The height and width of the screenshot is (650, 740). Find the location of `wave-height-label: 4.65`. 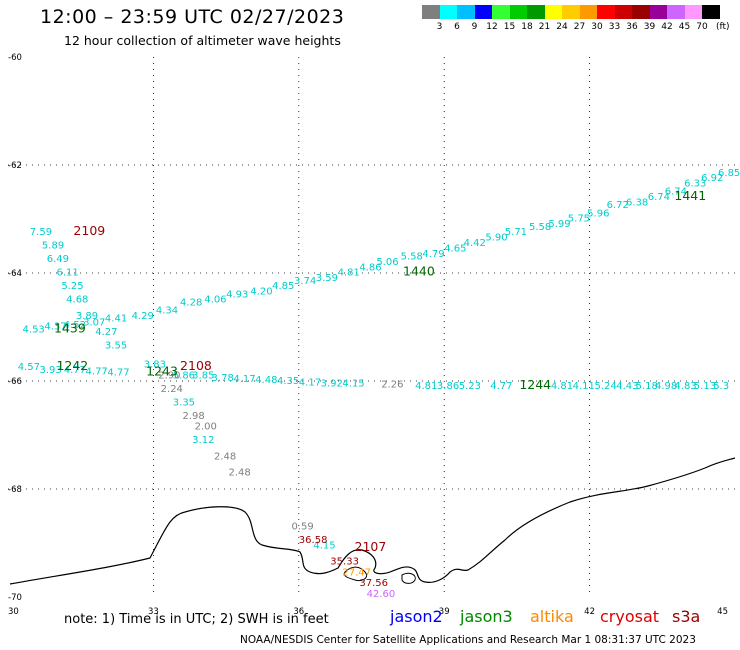

wave-height-label: 4.65 is located at coordinates (455, 248).